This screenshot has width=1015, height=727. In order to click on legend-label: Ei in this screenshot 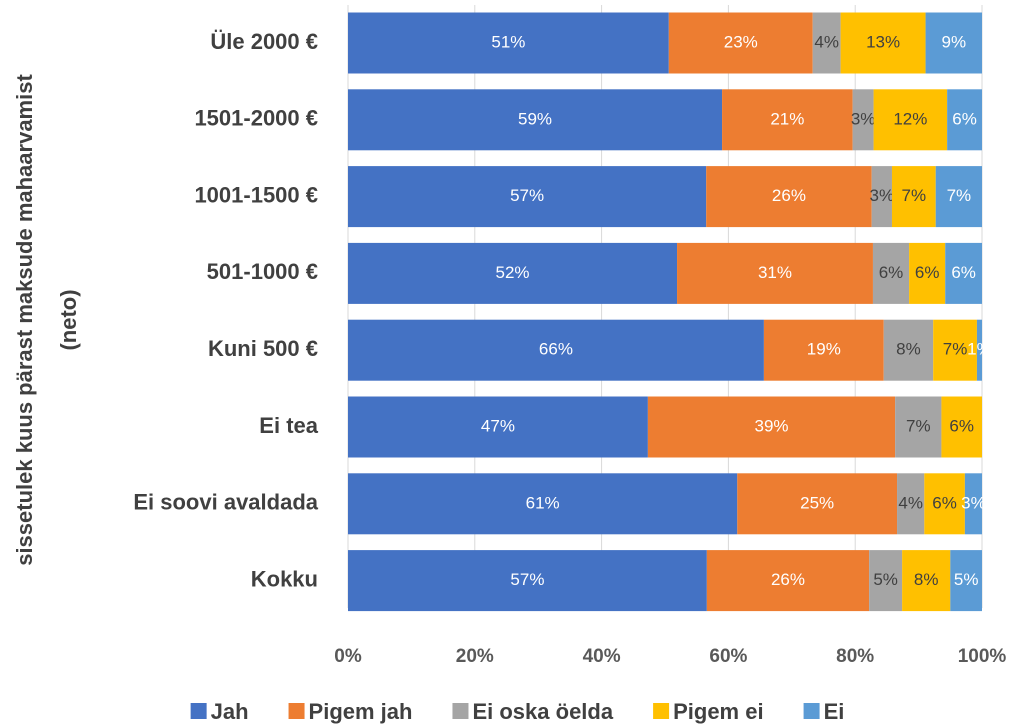, I will do `click(834, 711)`.